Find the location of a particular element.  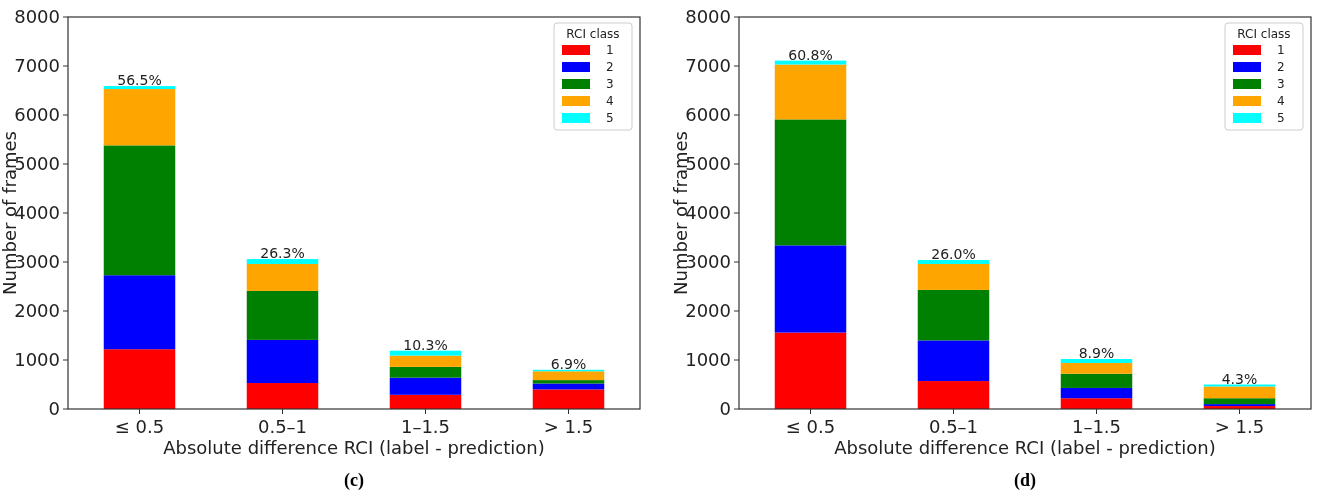

text: (d) is located at coordinates (1025, 480).